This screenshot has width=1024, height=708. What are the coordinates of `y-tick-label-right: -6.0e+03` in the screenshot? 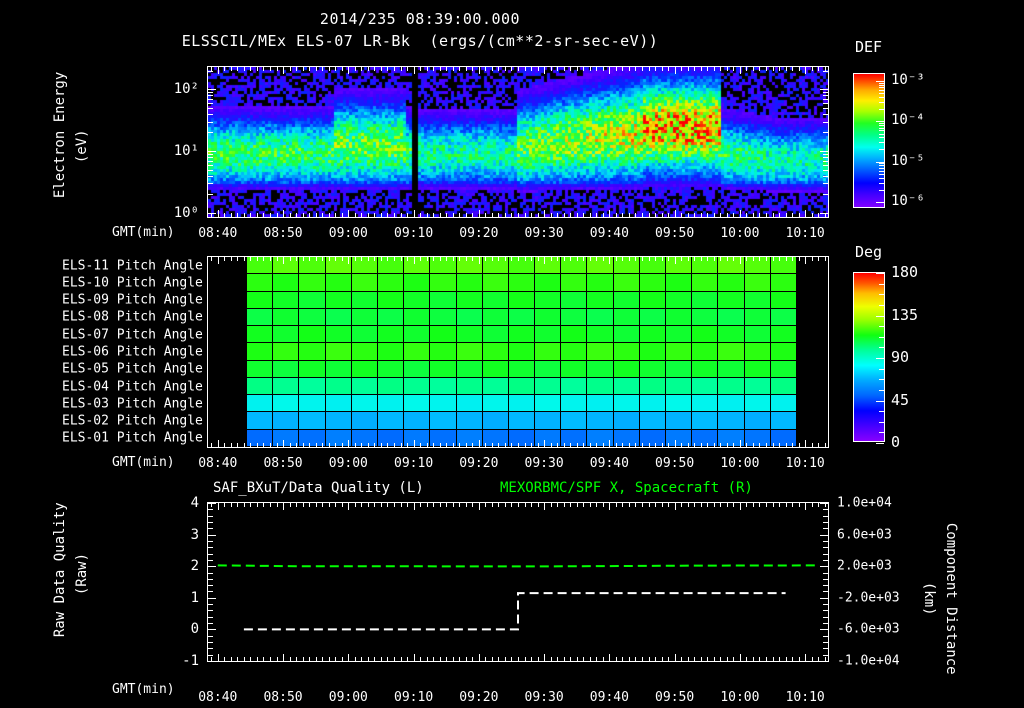 It's located at (868, 629).